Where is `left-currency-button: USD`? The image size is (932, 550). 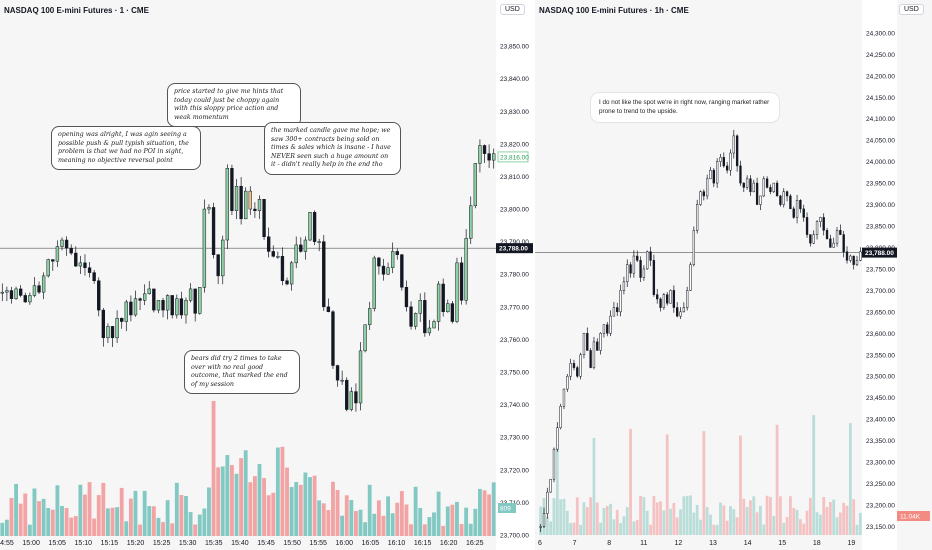
left-currency-button: USD is located at coordinates (512, 9).